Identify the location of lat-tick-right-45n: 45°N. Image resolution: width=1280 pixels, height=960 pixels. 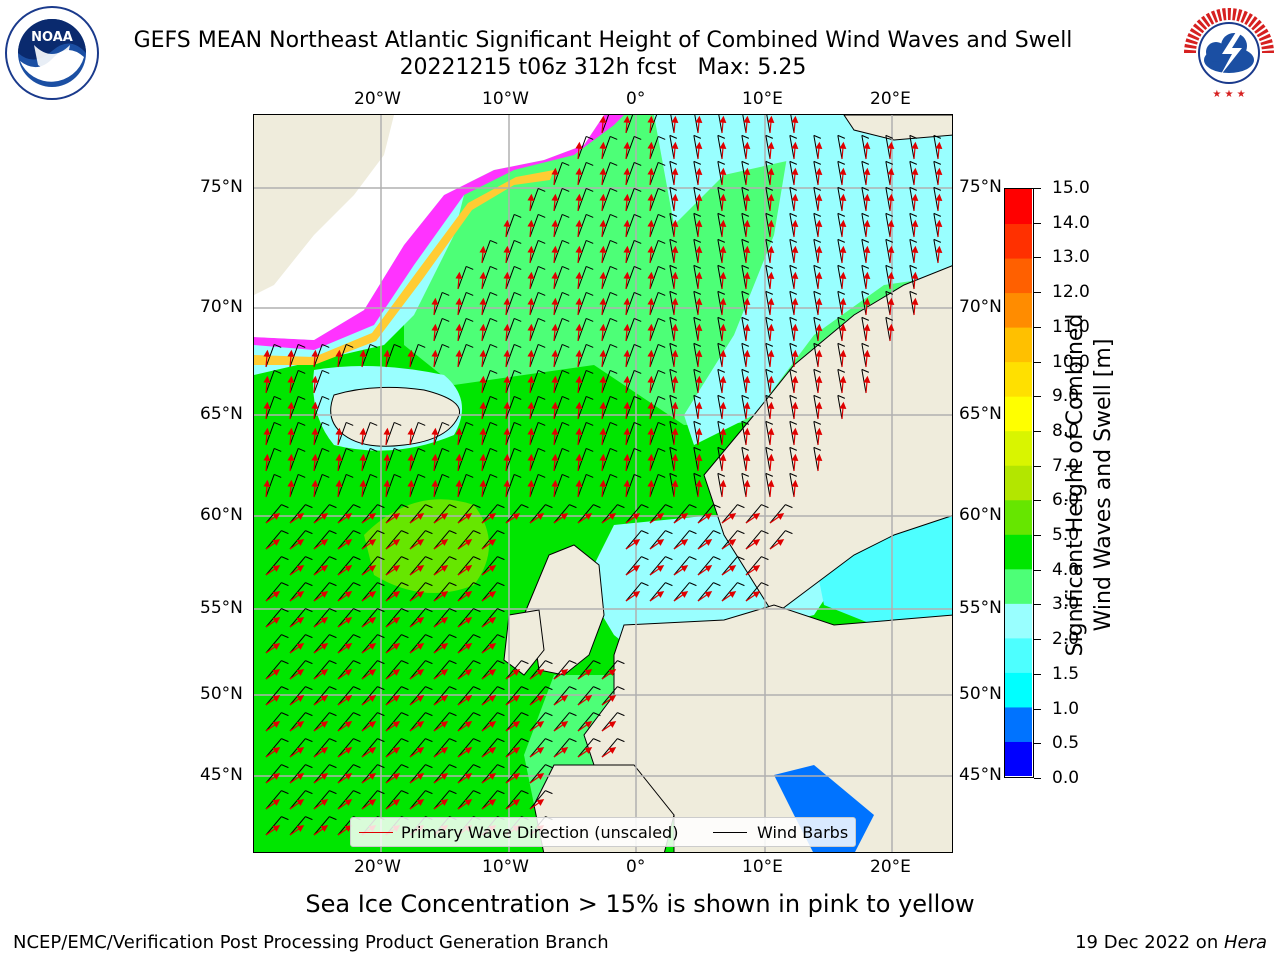
(980, 775).